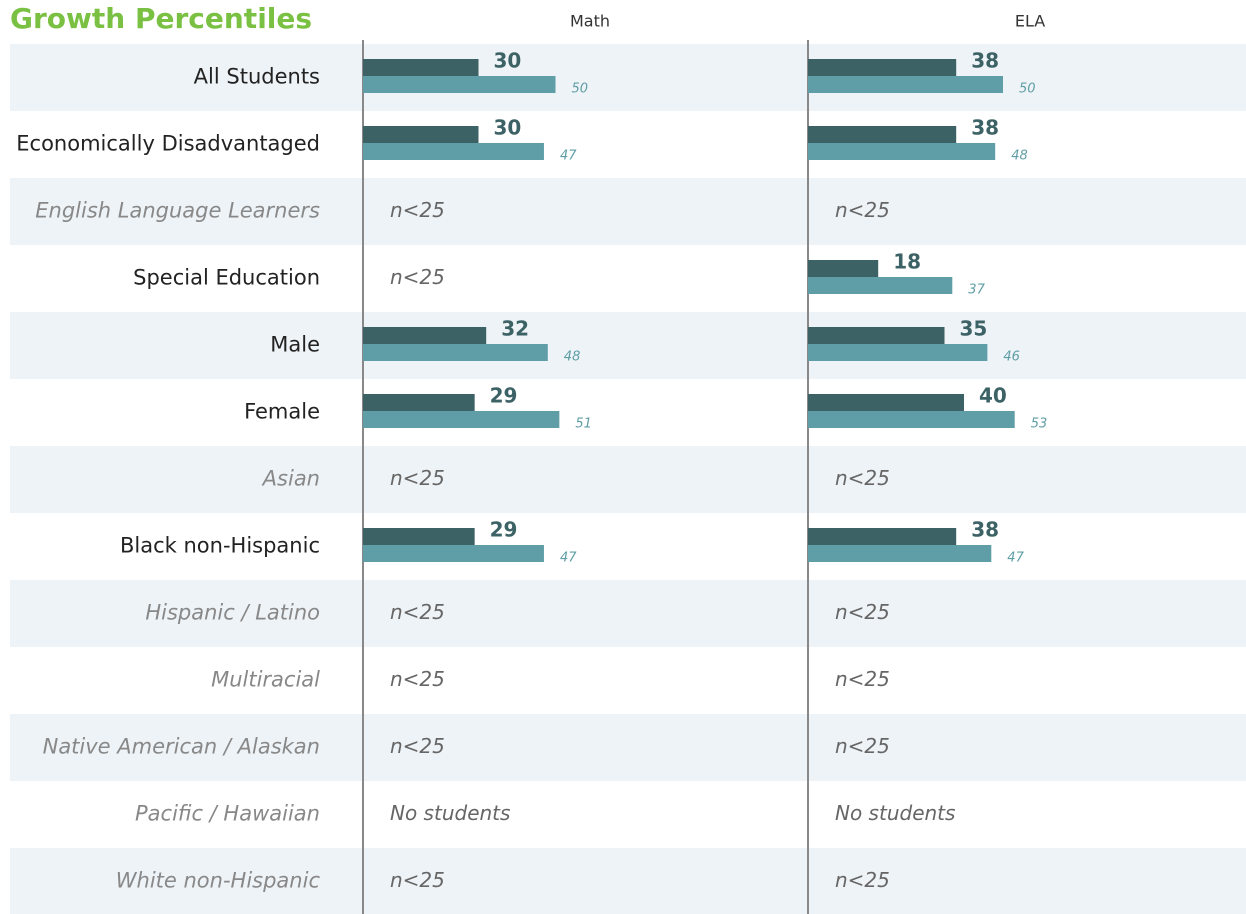  I want to click on page-title: Growth Percentiles, so click(161, 18).